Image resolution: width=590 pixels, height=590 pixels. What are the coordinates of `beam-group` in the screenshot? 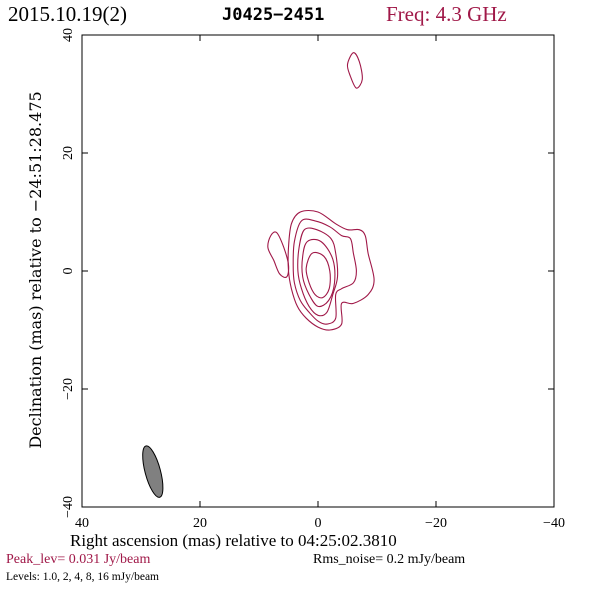 It's located at (153, 471).